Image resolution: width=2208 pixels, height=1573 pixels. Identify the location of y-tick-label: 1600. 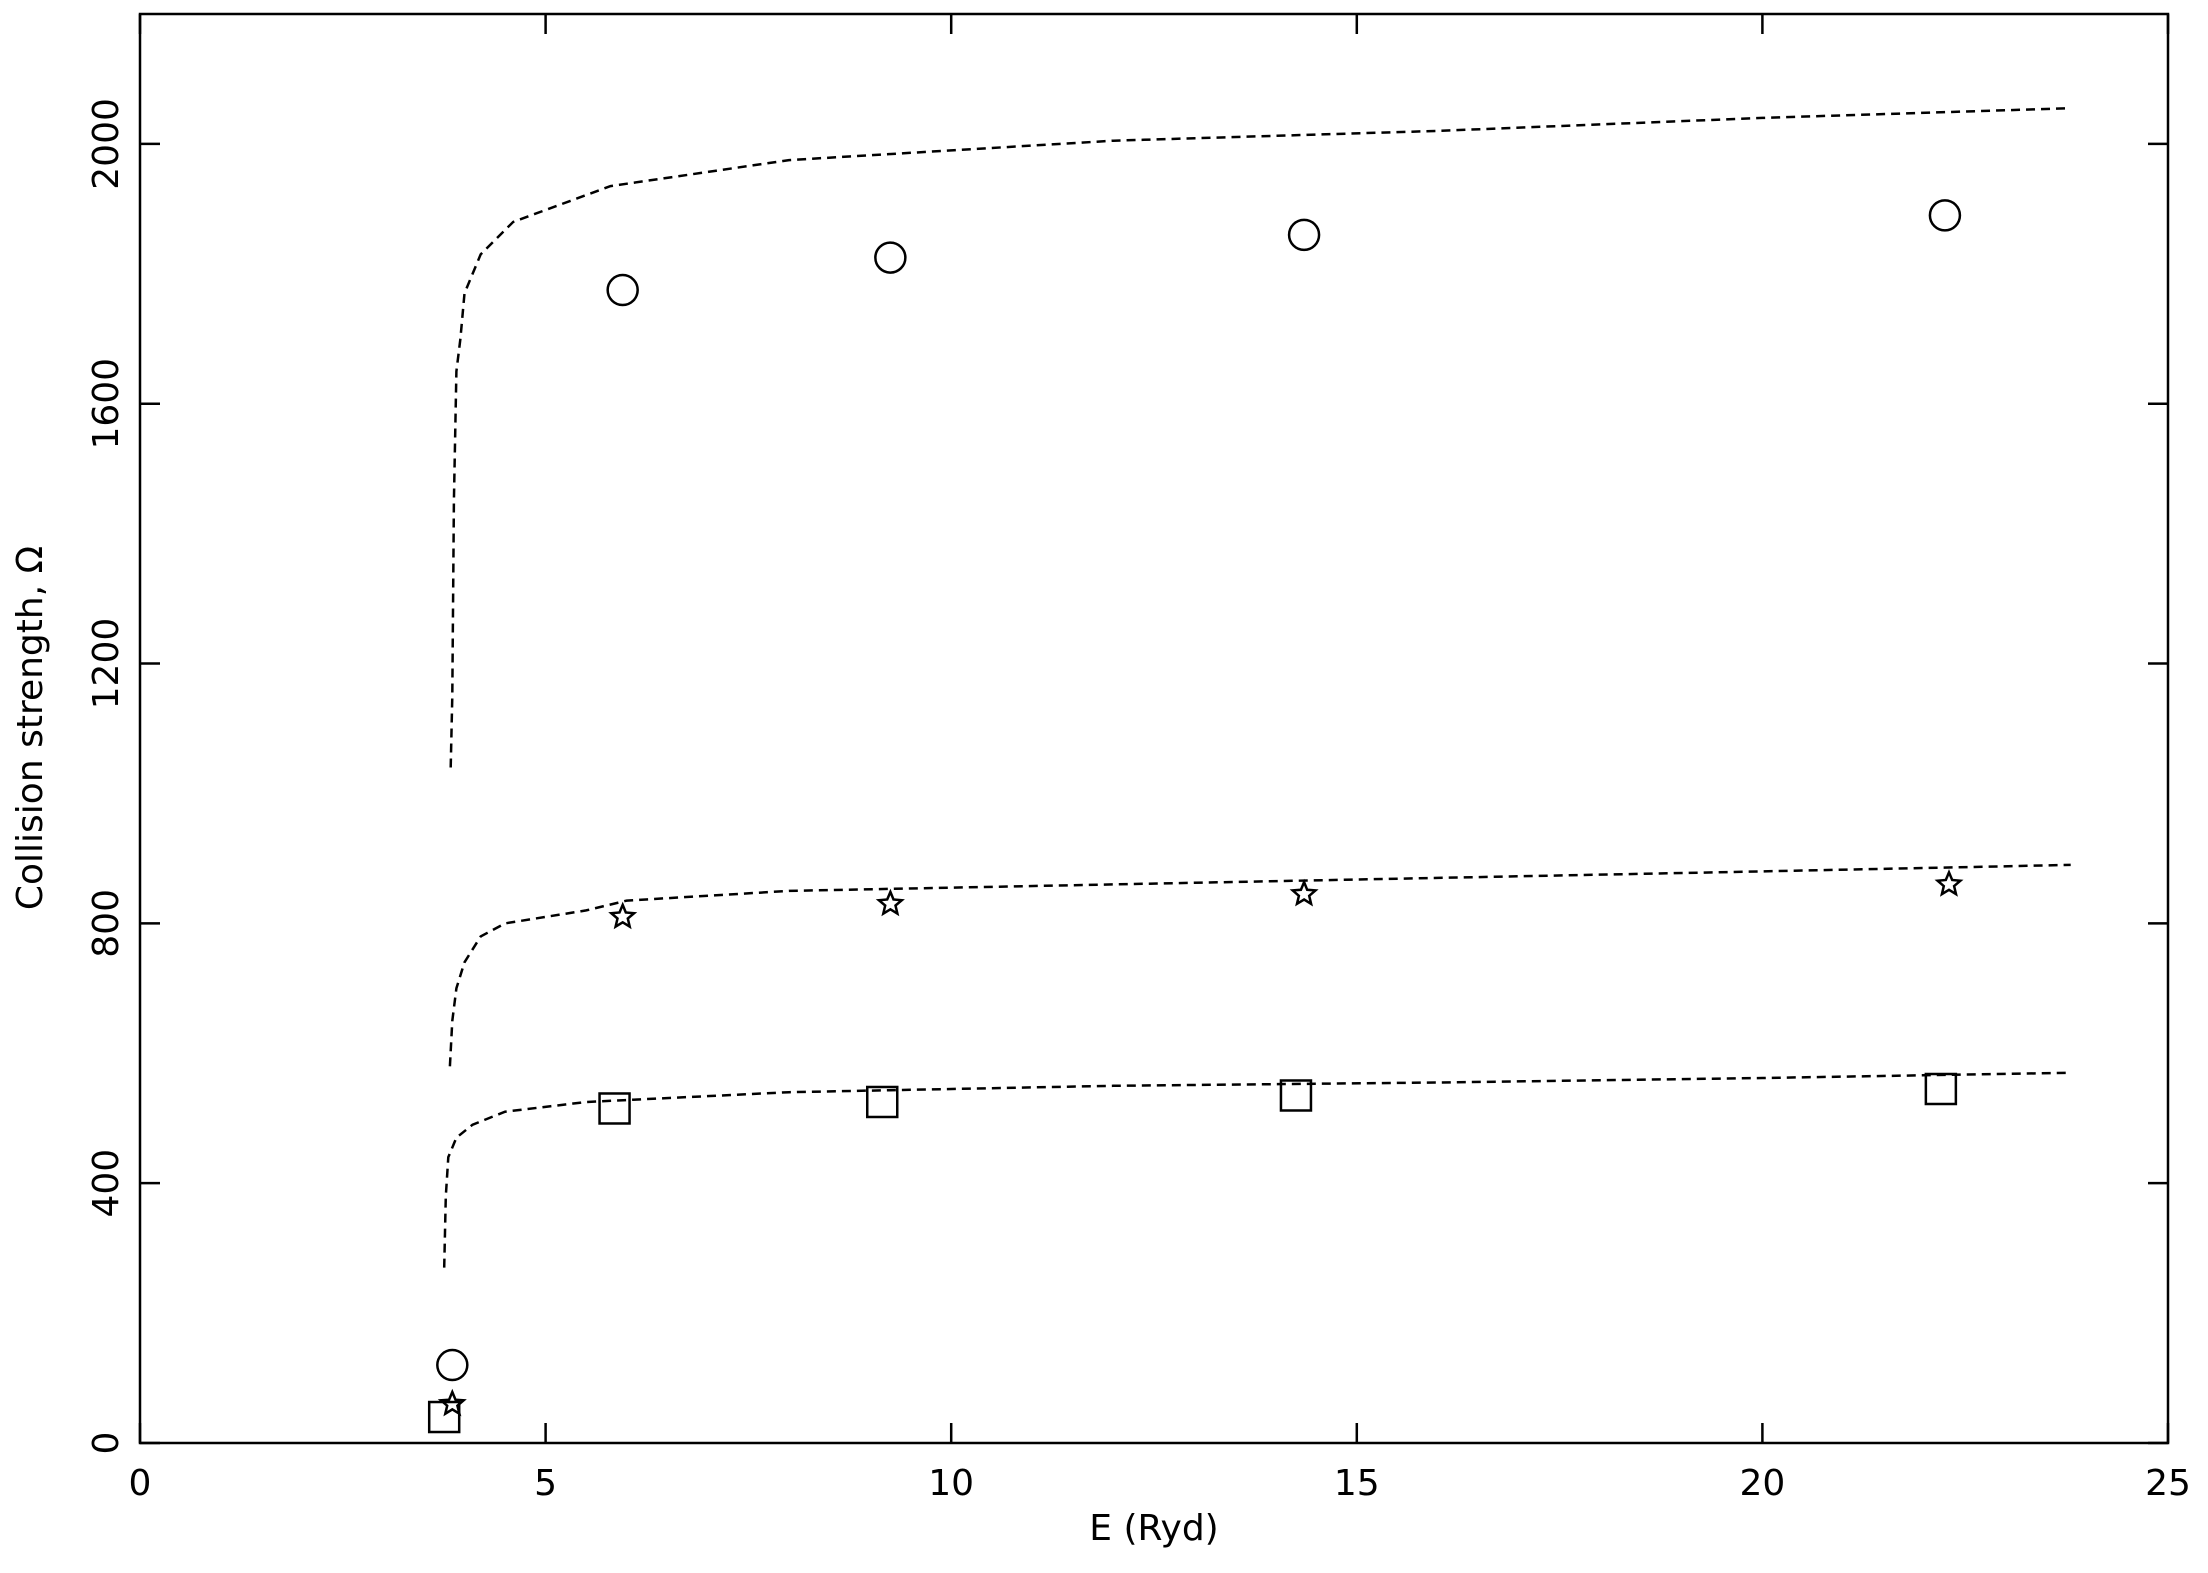
(106, 404).